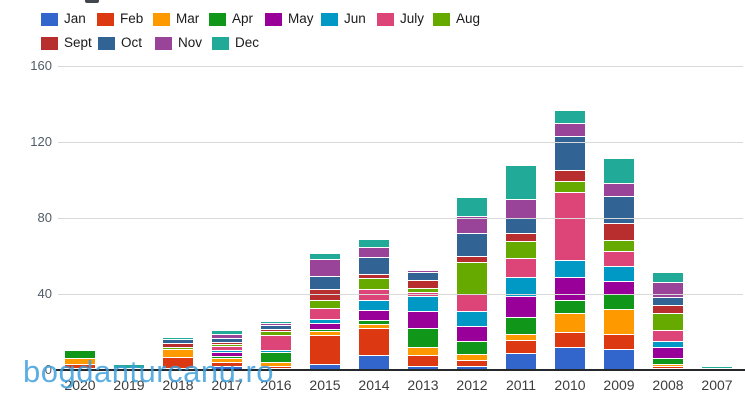  I want to click on bar-segment-2009-nov, so click(619, 189).